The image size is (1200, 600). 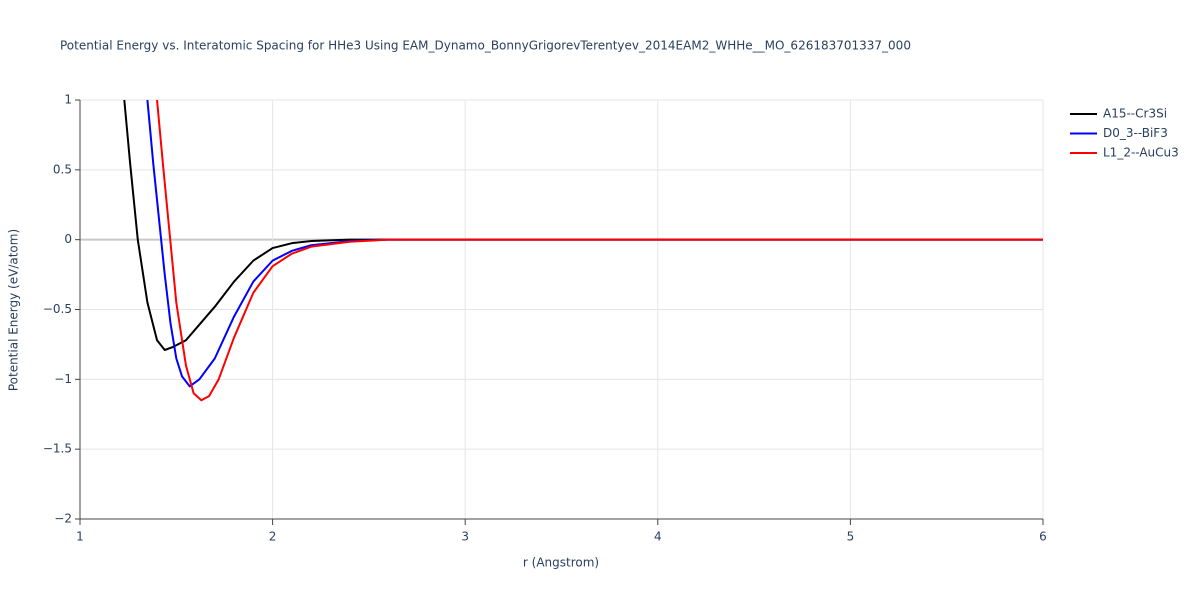 What do you see at coordinates (1135, 133) in the screenshot?
I see `legend-label: D0_3--BiF3` at bounding box center [1135, 133].